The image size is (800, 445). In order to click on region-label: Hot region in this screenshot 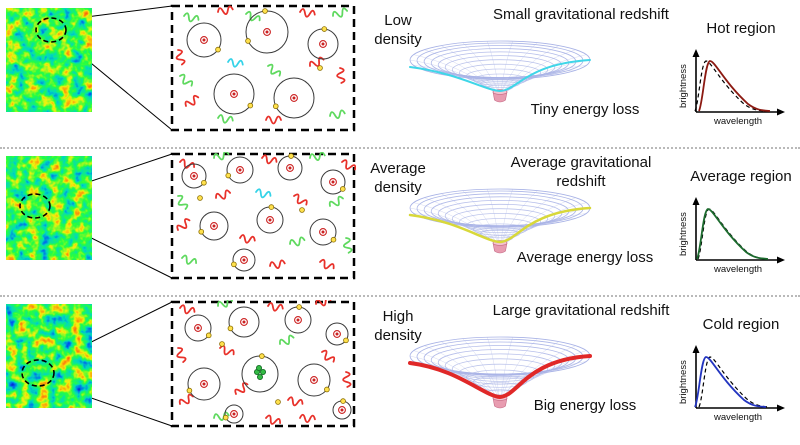, I will do `click(741, 28)`.